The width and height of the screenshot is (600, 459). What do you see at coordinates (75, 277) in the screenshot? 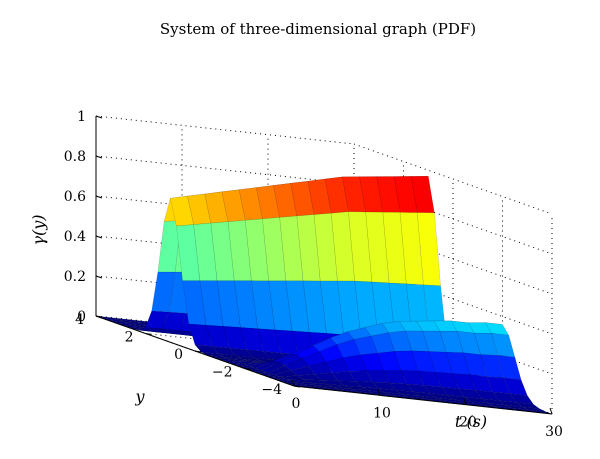
I see `z-tick-label: 0.2` at bounding box center [75, 277].